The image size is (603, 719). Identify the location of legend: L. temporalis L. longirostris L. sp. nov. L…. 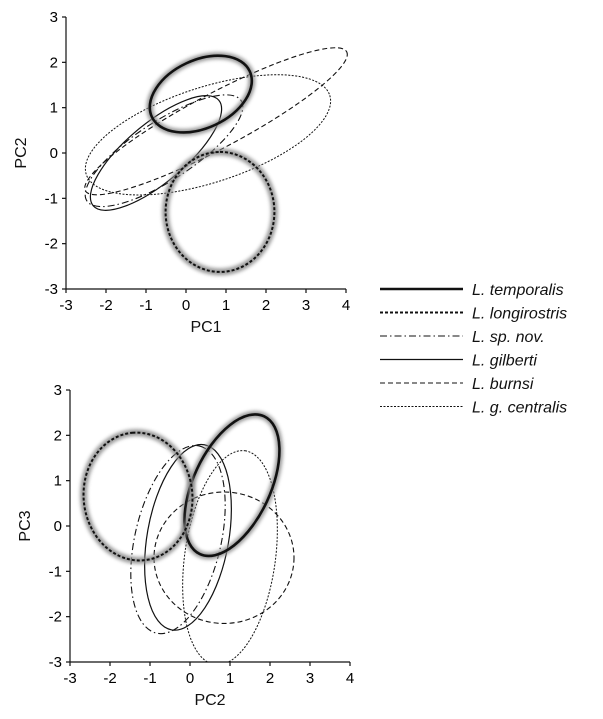
(473, 349).